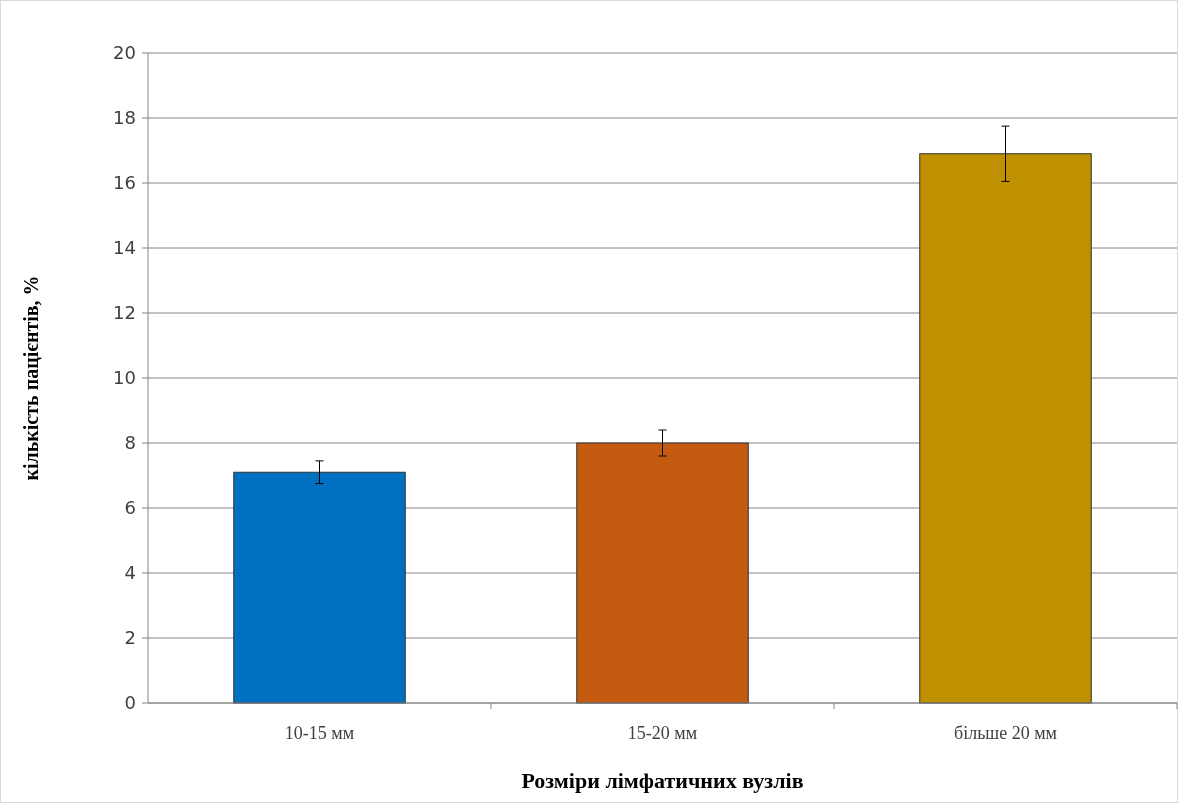  Describe the element at coordinates (130, 703) in the screenshot. I see `y-tick-label: 0` at that location.